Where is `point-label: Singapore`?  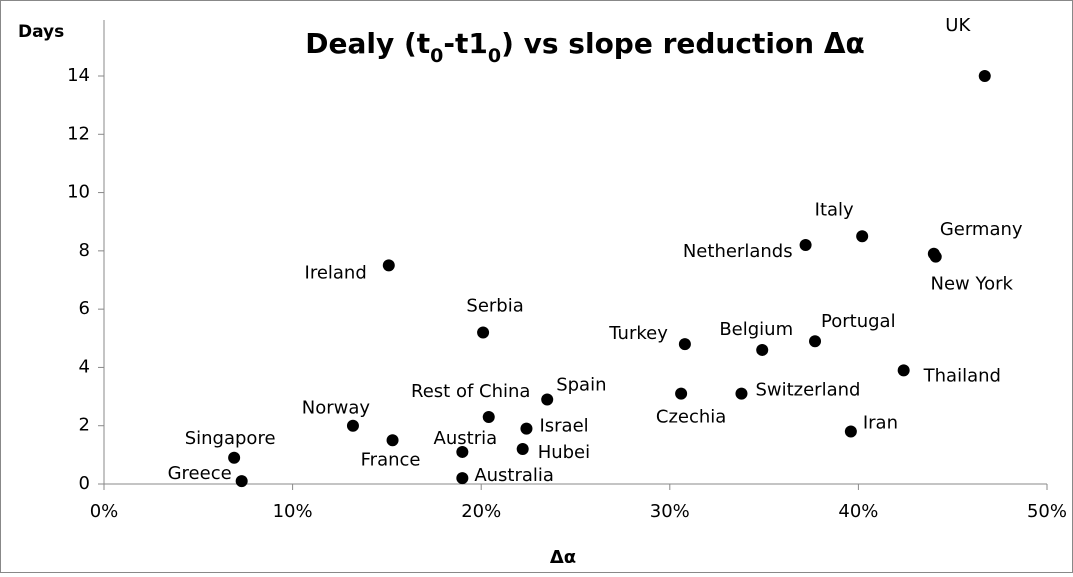
point-label: Singapore is located at coordinates (230, 438).